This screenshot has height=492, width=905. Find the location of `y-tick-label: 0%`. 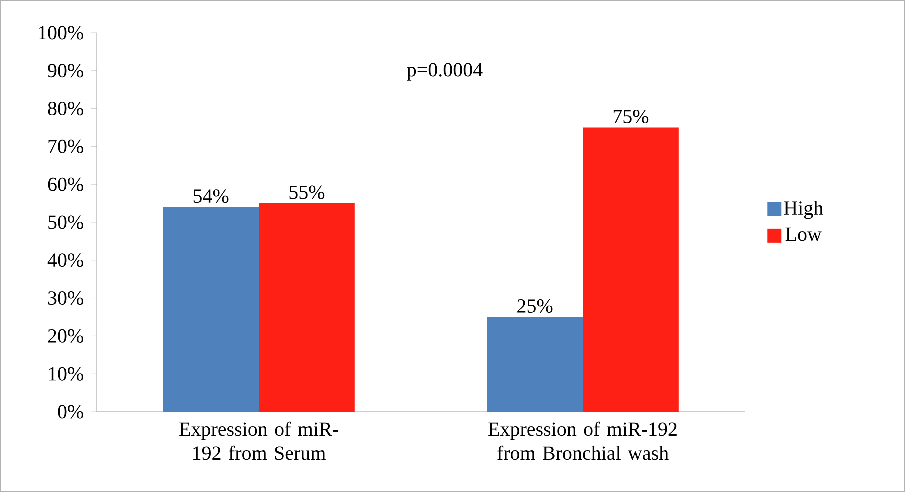

y-tick-label: 0% is located at coordinates (71, 412).